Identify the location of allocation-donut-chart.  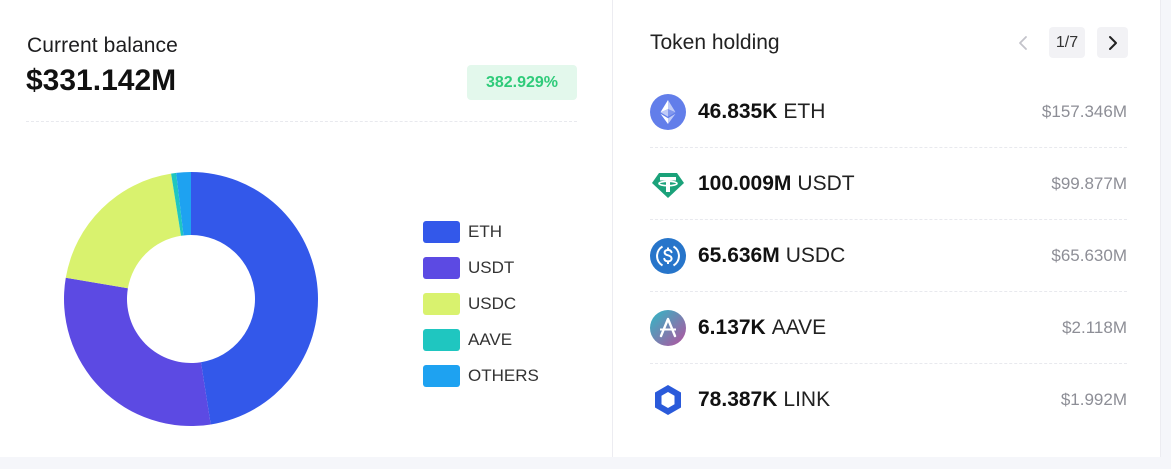
(190, 299).